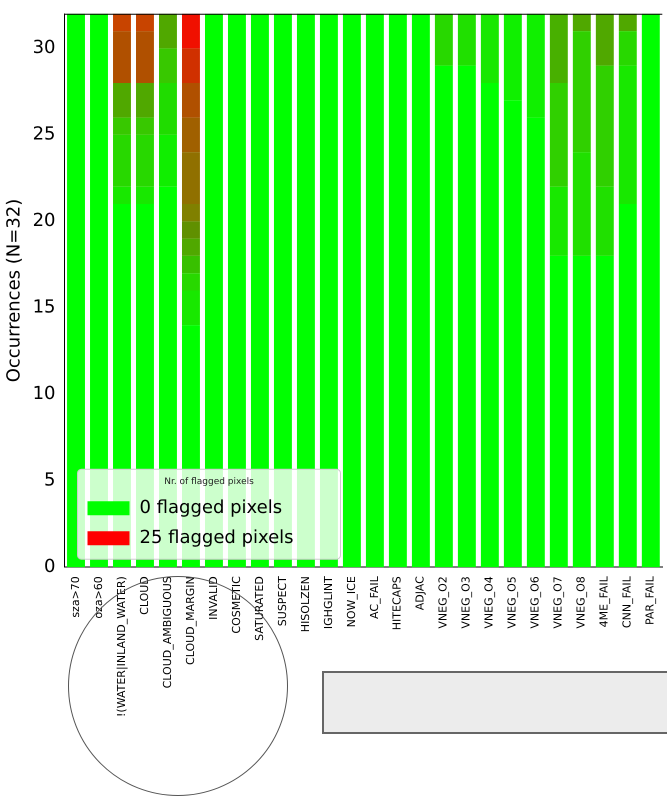 The image size is (667, 800). Describe the element at coordinates (305, 604) in the screenshot. I see `x-tick-label: HISOLZEN` at that location.